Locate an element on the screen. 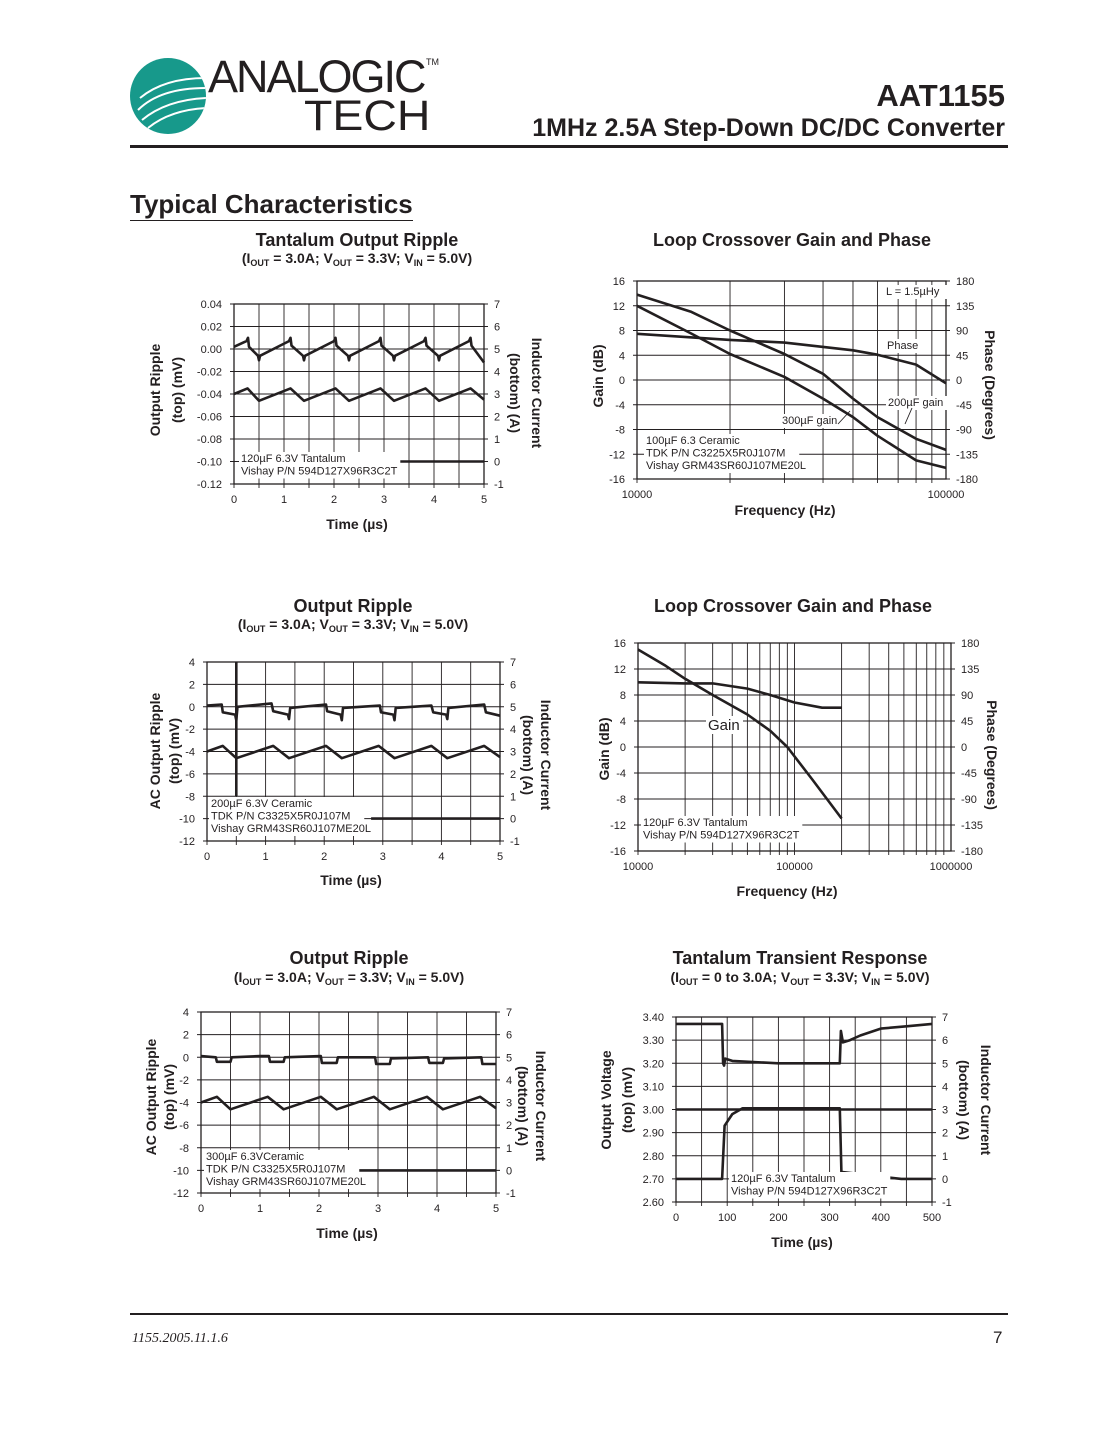  subtitle-part: IN is located at coordinates (414, 629).